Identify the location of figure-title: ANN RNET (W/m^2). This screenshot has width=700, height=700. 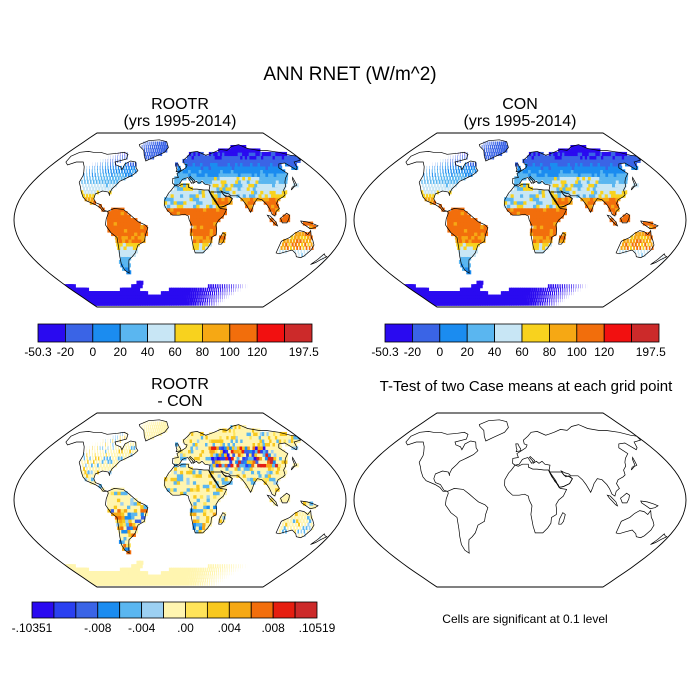
(350, 74).